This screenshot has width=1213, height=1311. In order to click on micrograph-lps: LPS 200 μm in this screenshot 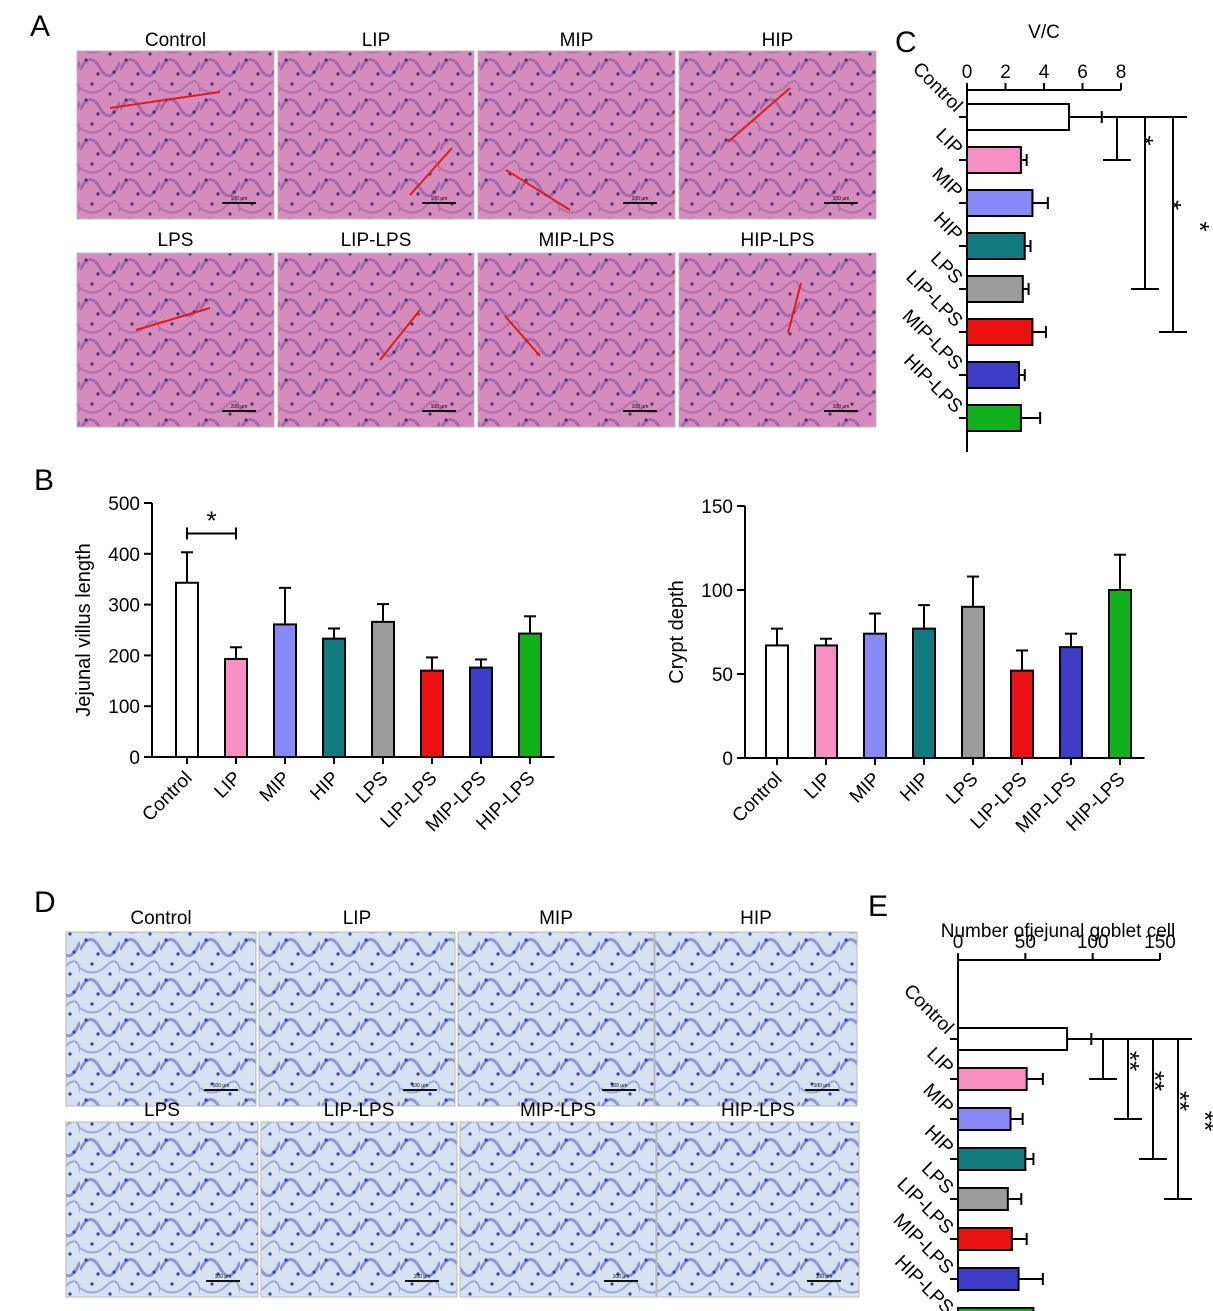, I will do `click(175, 329)`.